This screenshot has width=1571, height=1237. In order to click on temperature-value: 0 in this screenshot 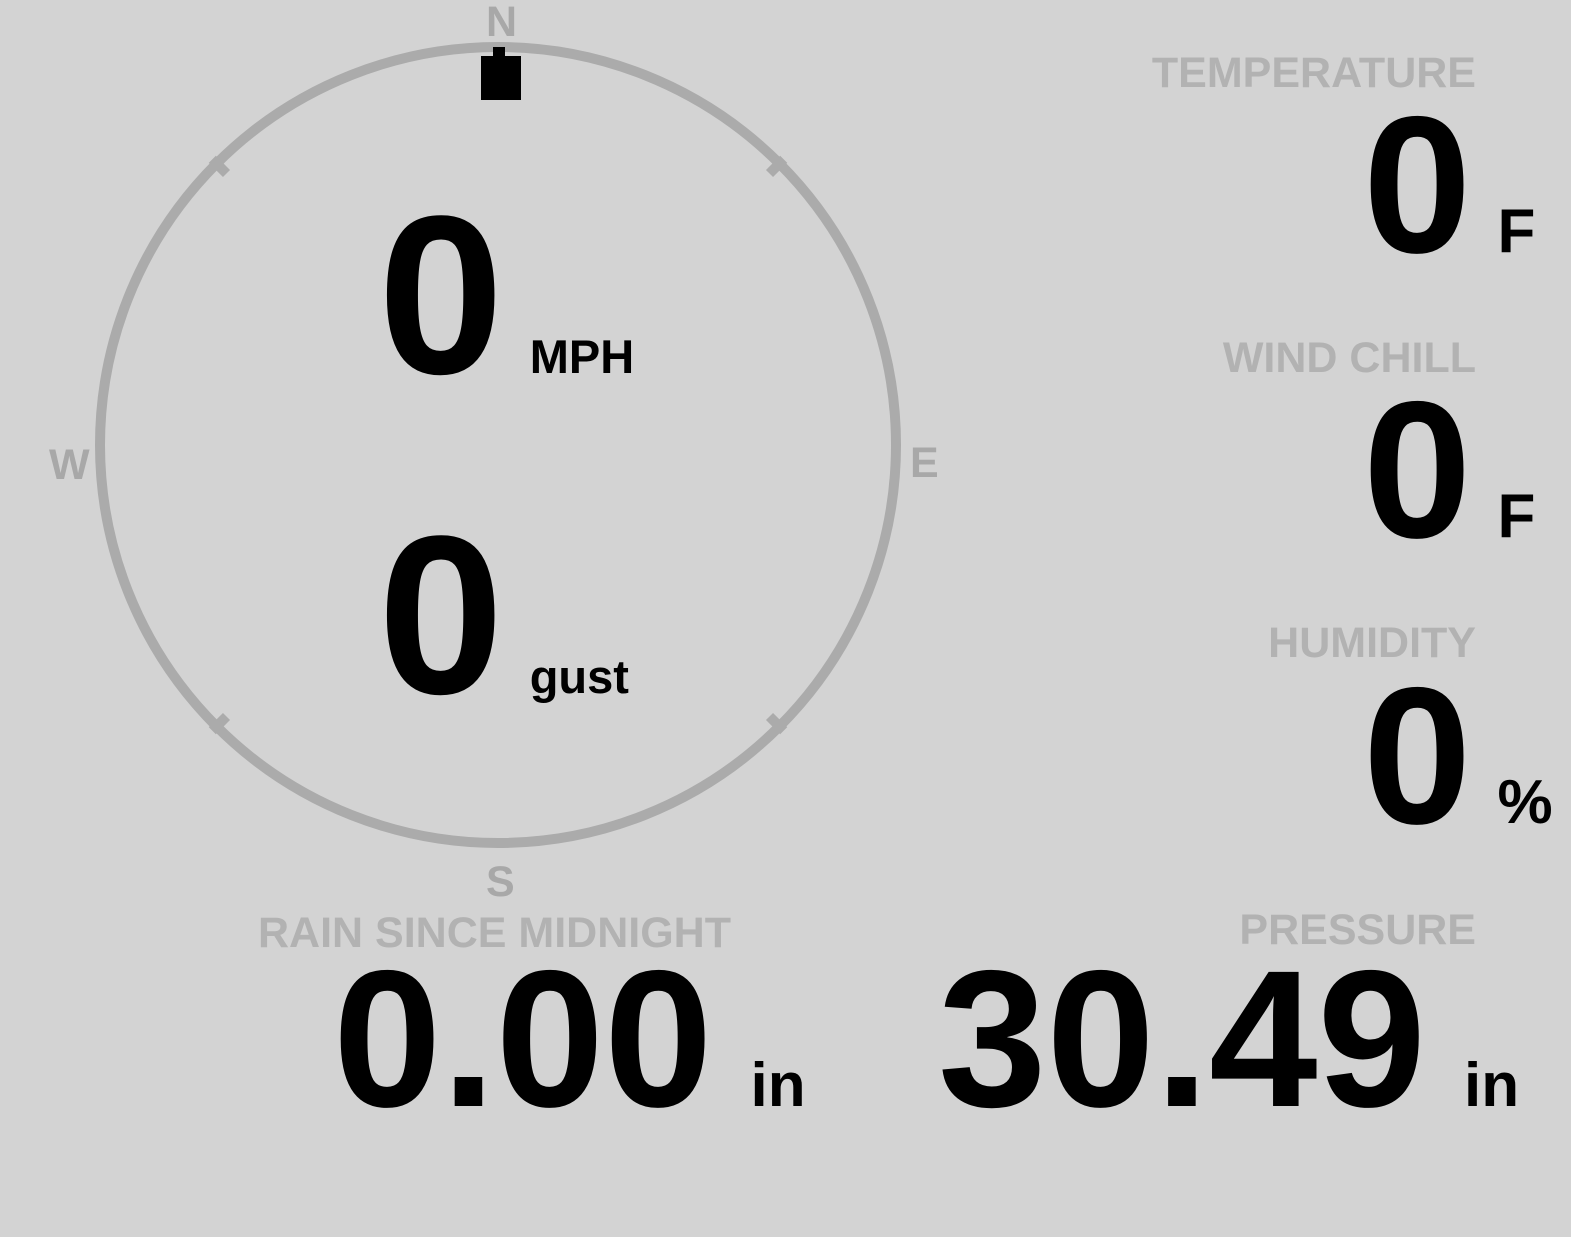, I will do `click(1417, 185)`.